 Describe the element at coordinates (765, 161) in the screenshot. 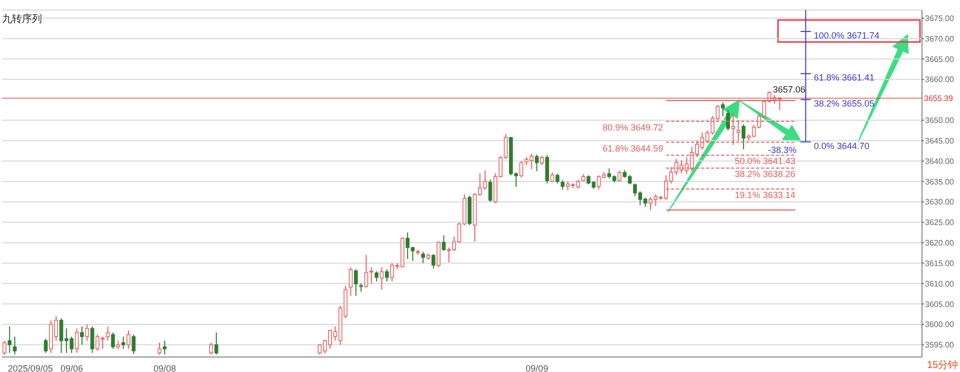

I see `ref-line-label: 50.0% 3641.43` at that location.